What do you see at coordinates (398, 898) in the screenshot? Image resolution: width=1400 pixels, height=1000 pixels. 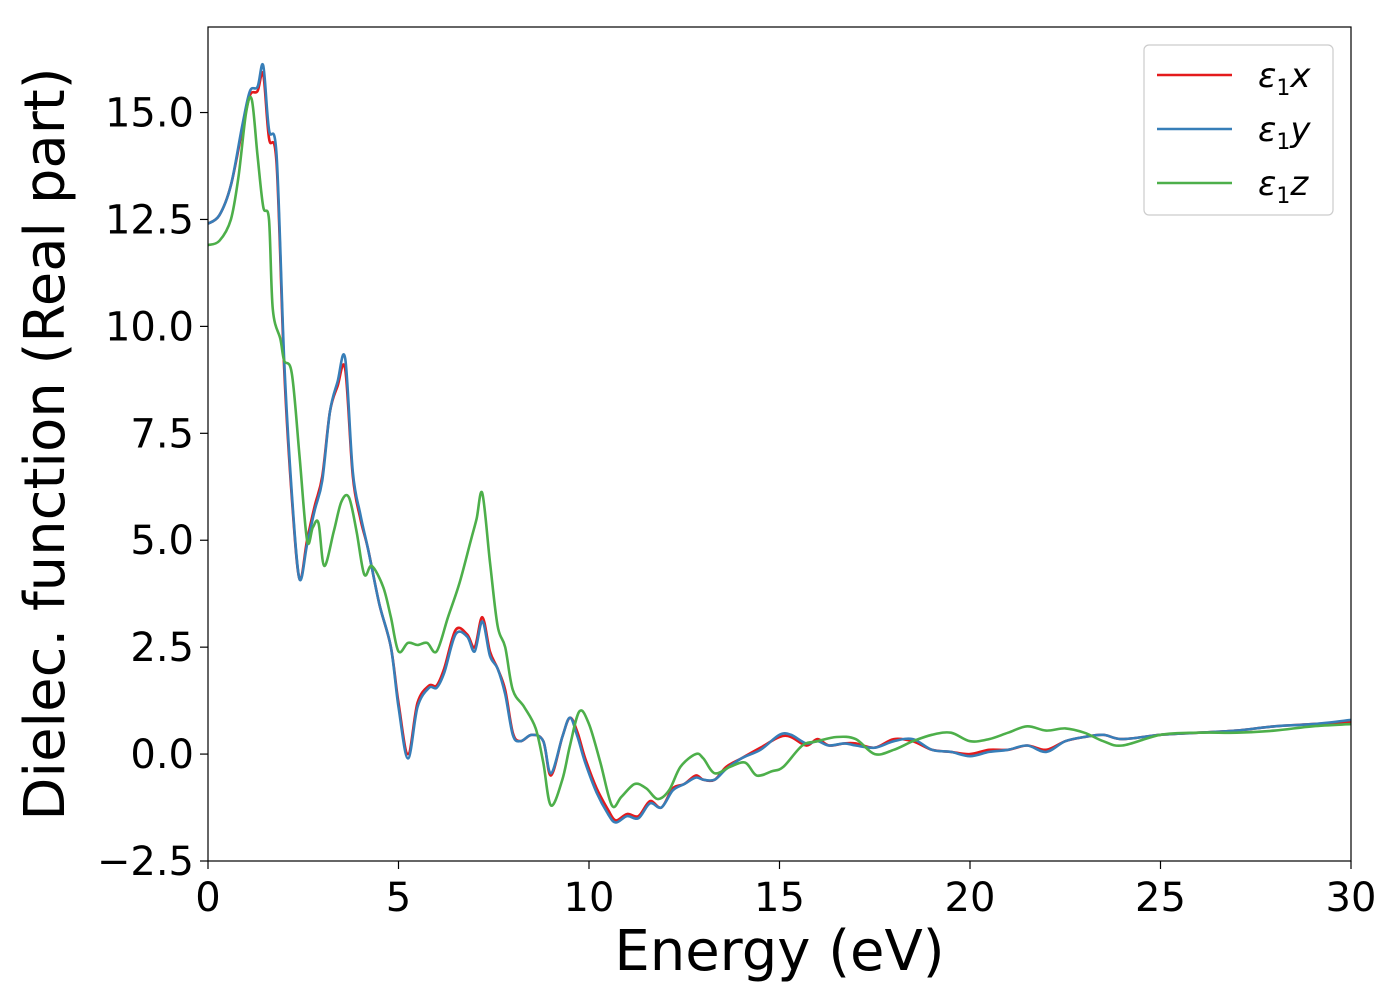 I see `x-tick-label: 5` at bounding box center [398, 898].